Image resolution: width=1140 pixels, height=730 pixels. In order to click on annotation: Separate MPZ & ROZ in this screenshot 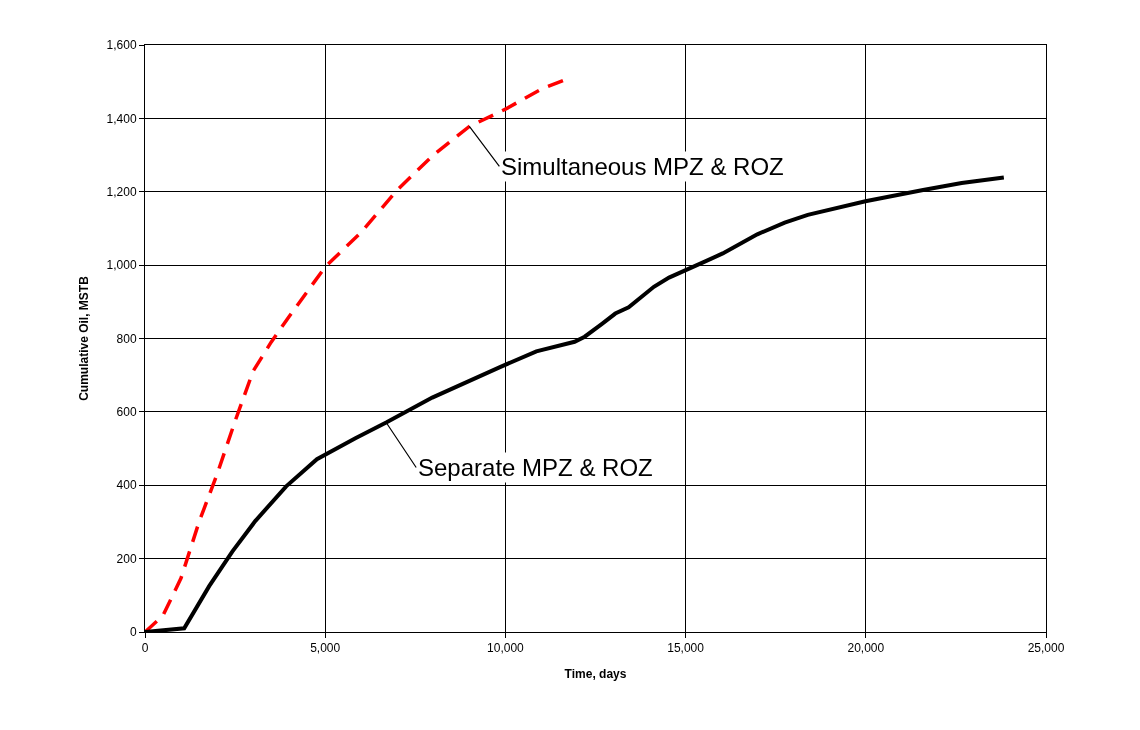, I will do `click(535, 467)`.